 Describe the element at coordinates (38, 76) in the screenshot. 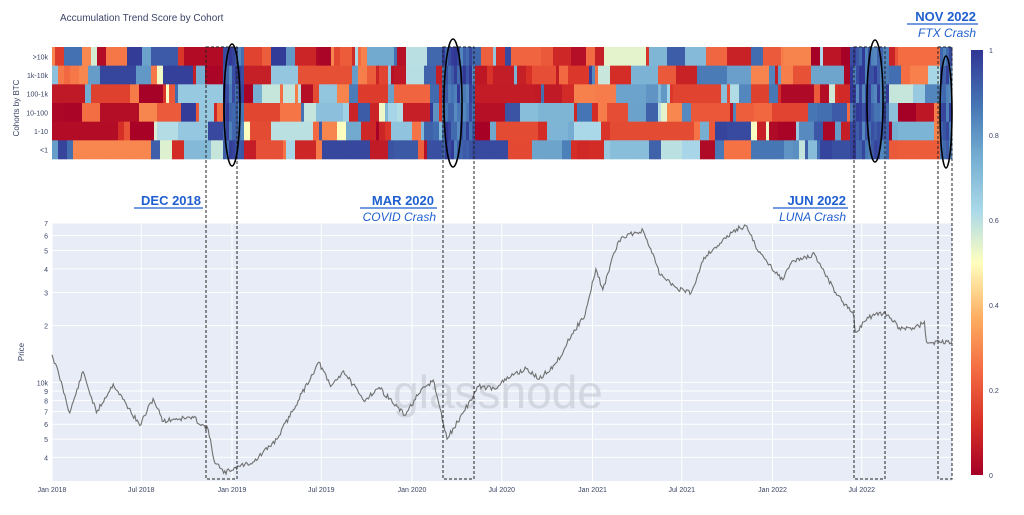

I see `heatmap-row-label: 1k-10k` at that location.